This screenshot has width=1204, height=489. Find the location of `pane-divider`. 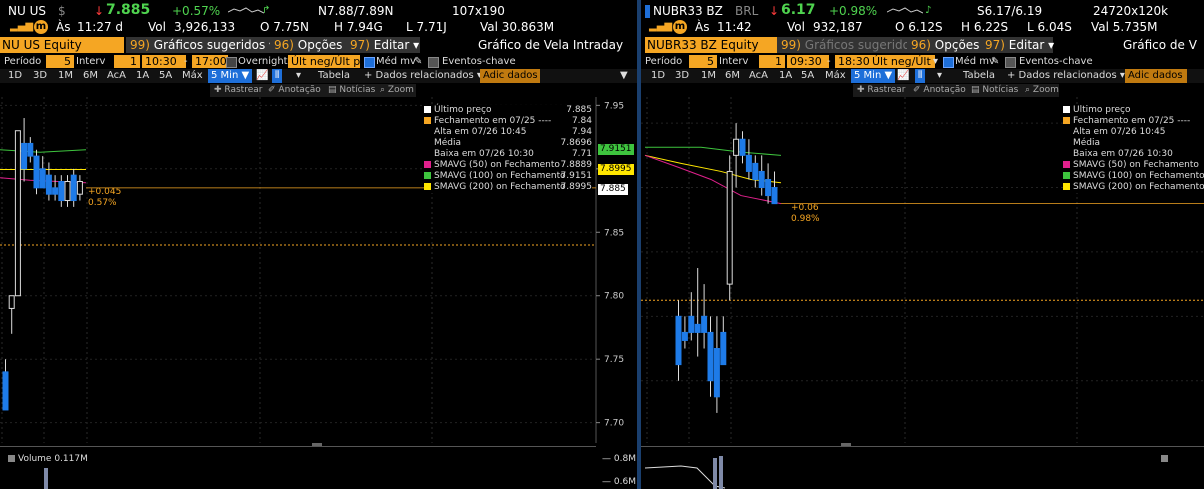

pane-divider is located at coordinates (639, 244).